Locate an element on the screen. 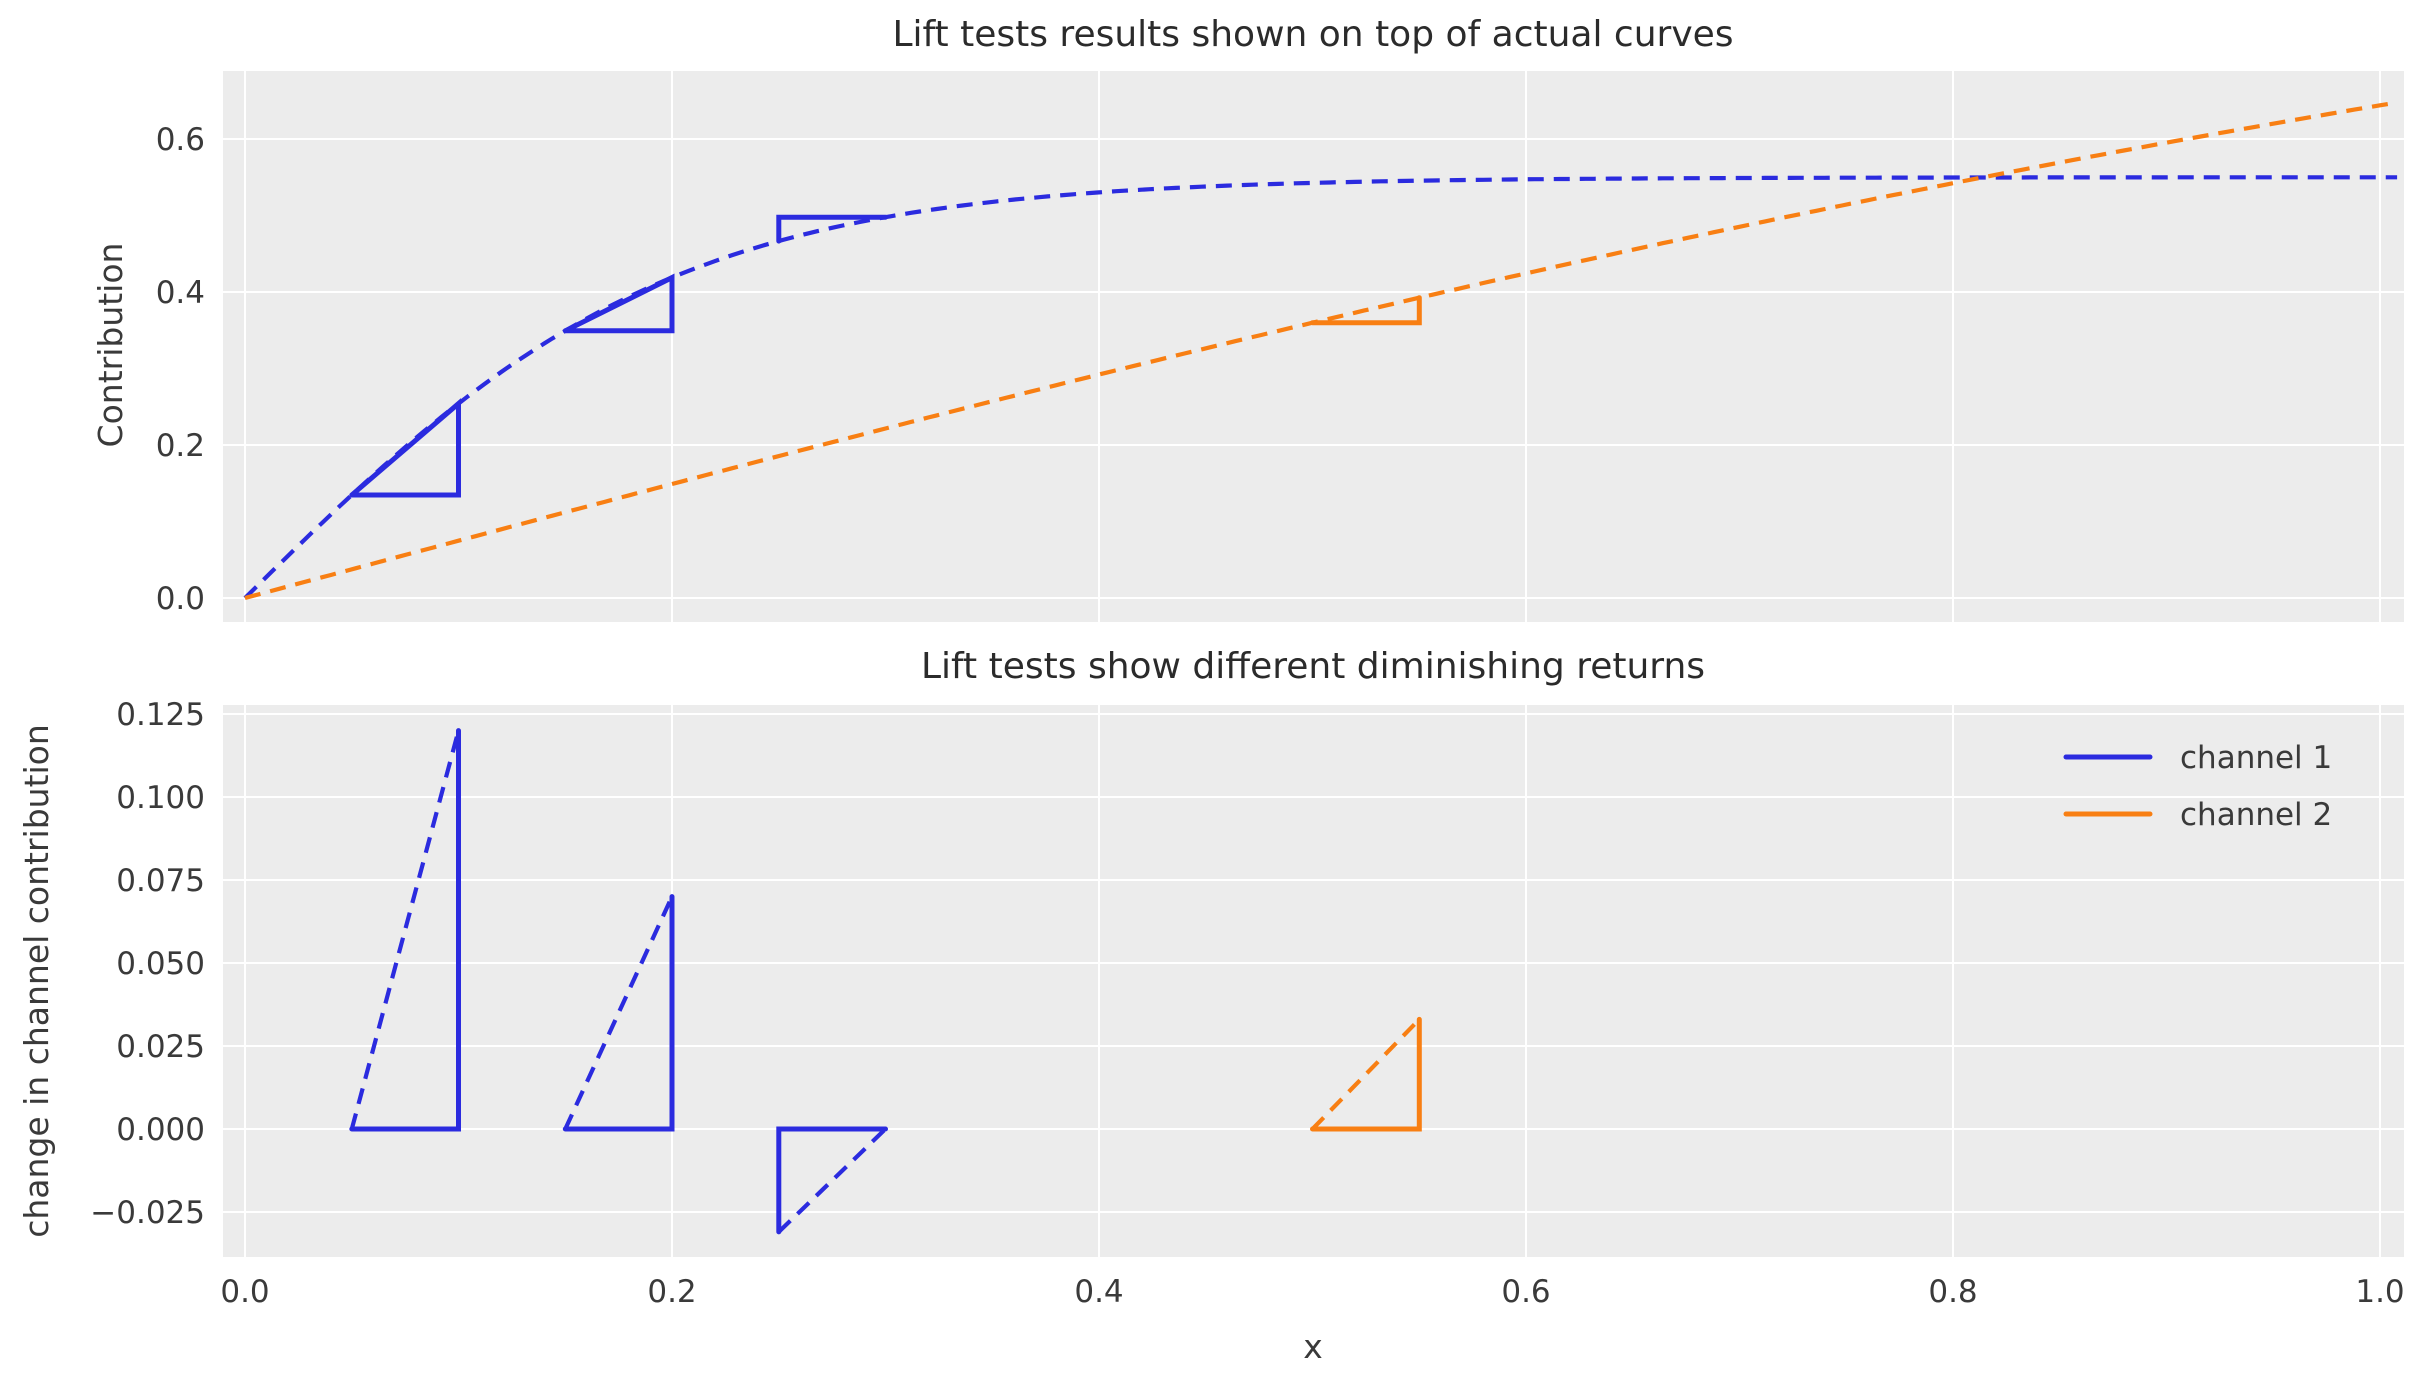 This screenshot has width=2434, height=1378. legend: channel 1 channel 2 is located at coordinates (2197, 786).